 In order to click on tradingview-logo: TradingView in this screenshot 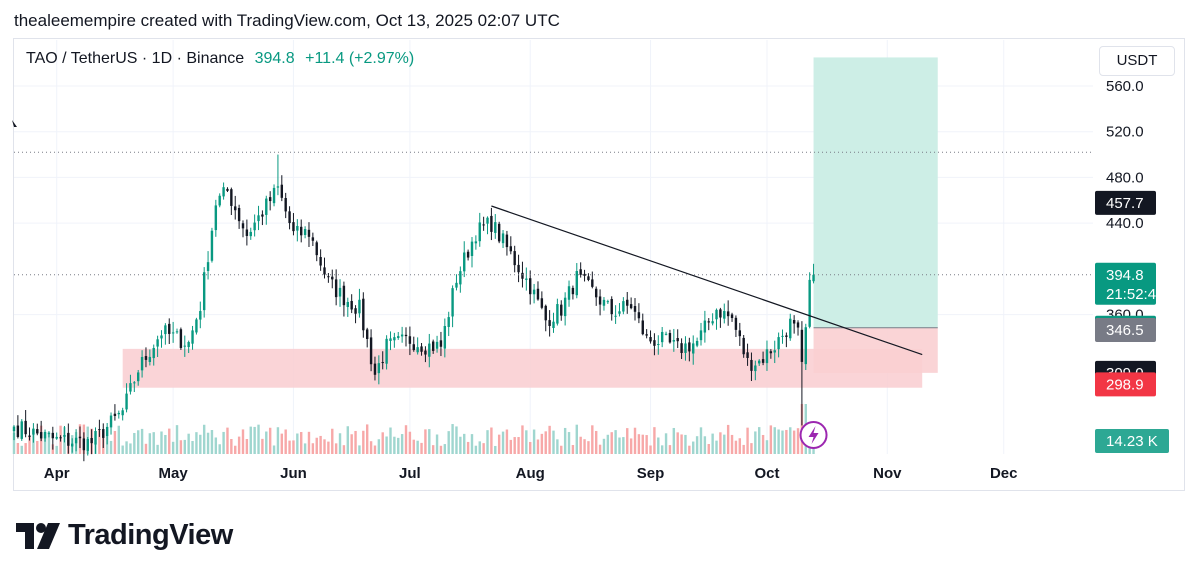, I will do `click(124, 535)`.